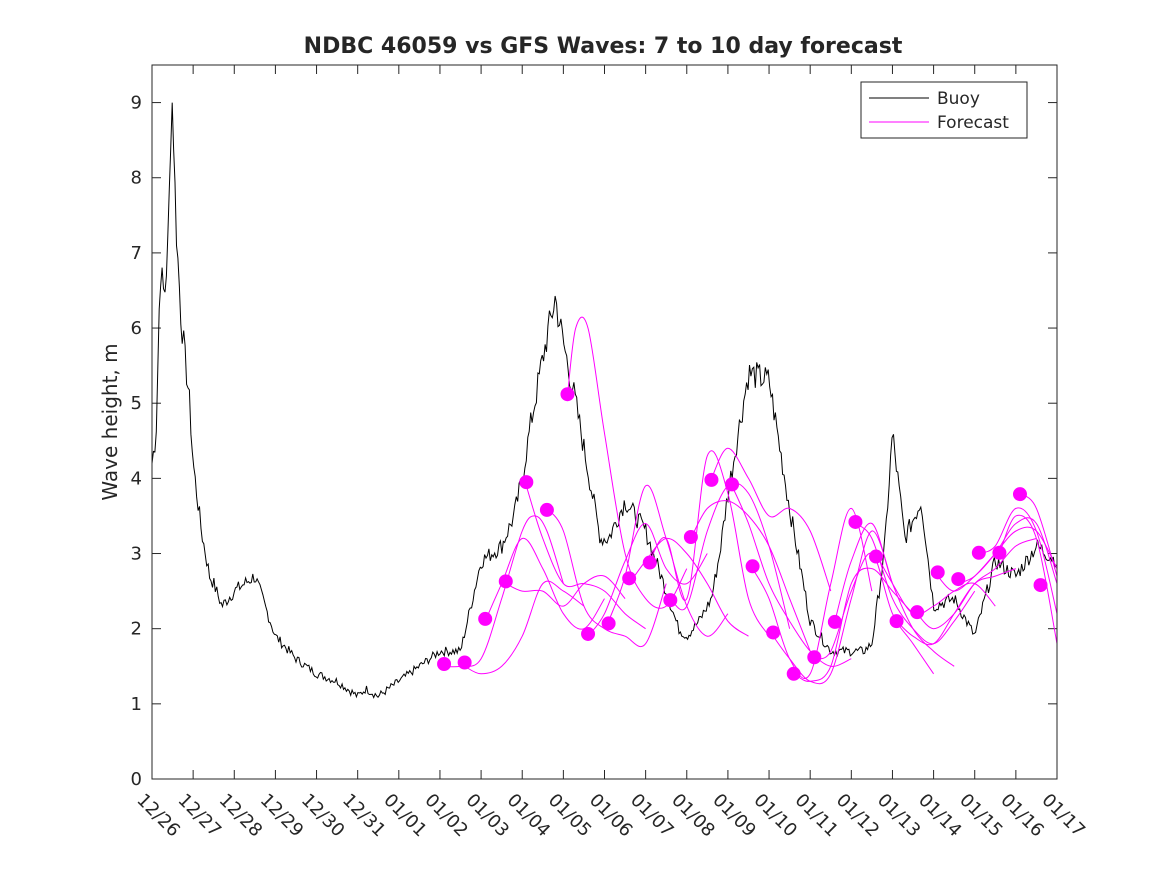 This screenshot has height=875, width=1167. What do you see at coordinates (136, 103) in the screenshot?
I see `y-tick-label: 9` at bounding box center [136, 103].